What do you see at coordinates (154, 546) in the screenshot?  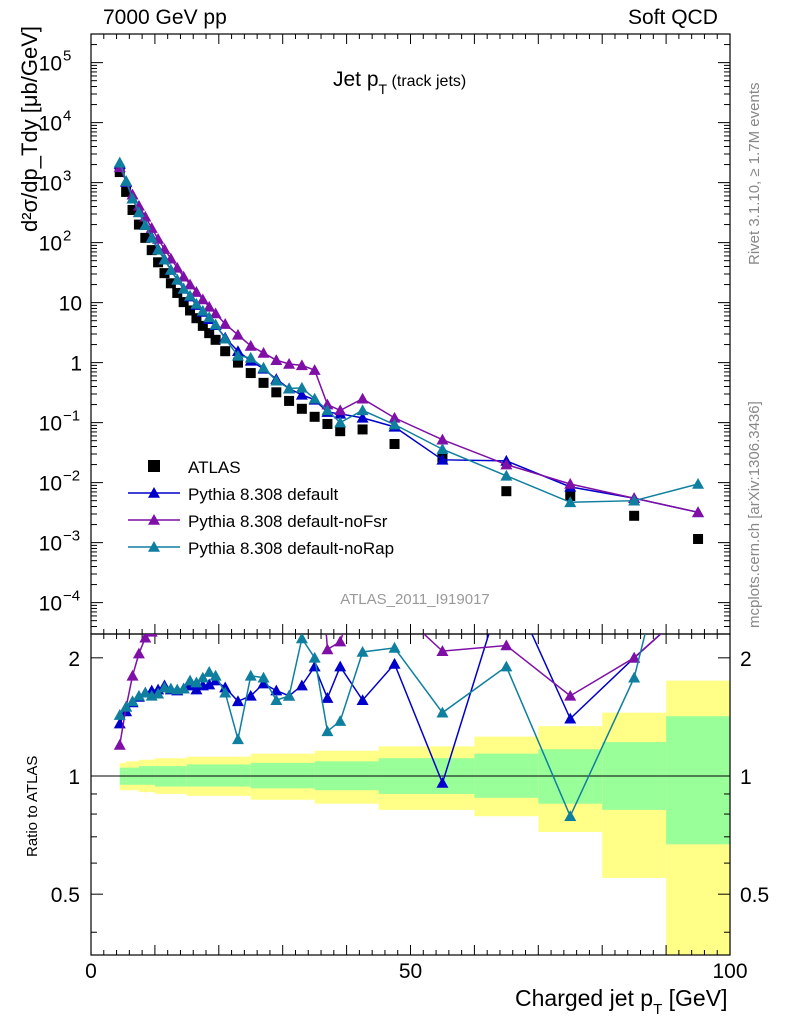 I see `legend-marker-pythia-8-308-default-norap` at bounding box center [154, 546].